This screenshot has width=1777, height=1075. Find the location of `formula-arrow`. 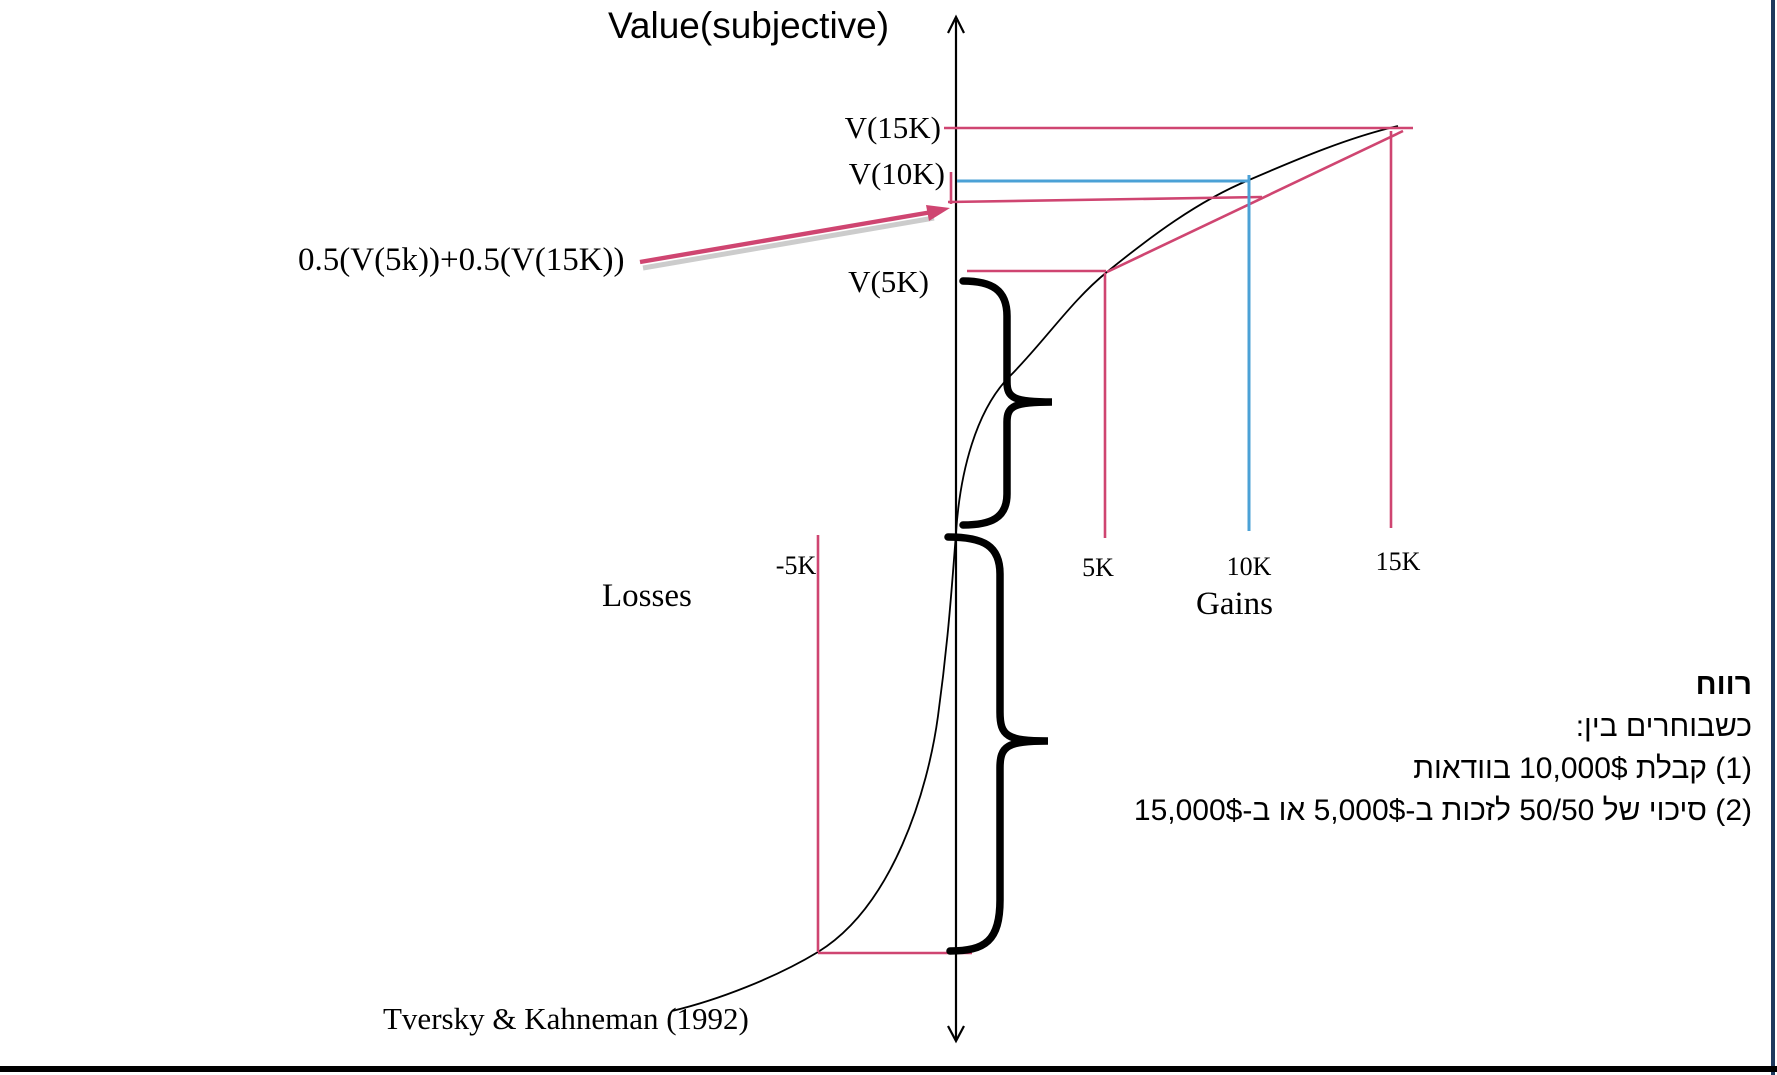

formula-arrow is located at coordinates (786, 237).